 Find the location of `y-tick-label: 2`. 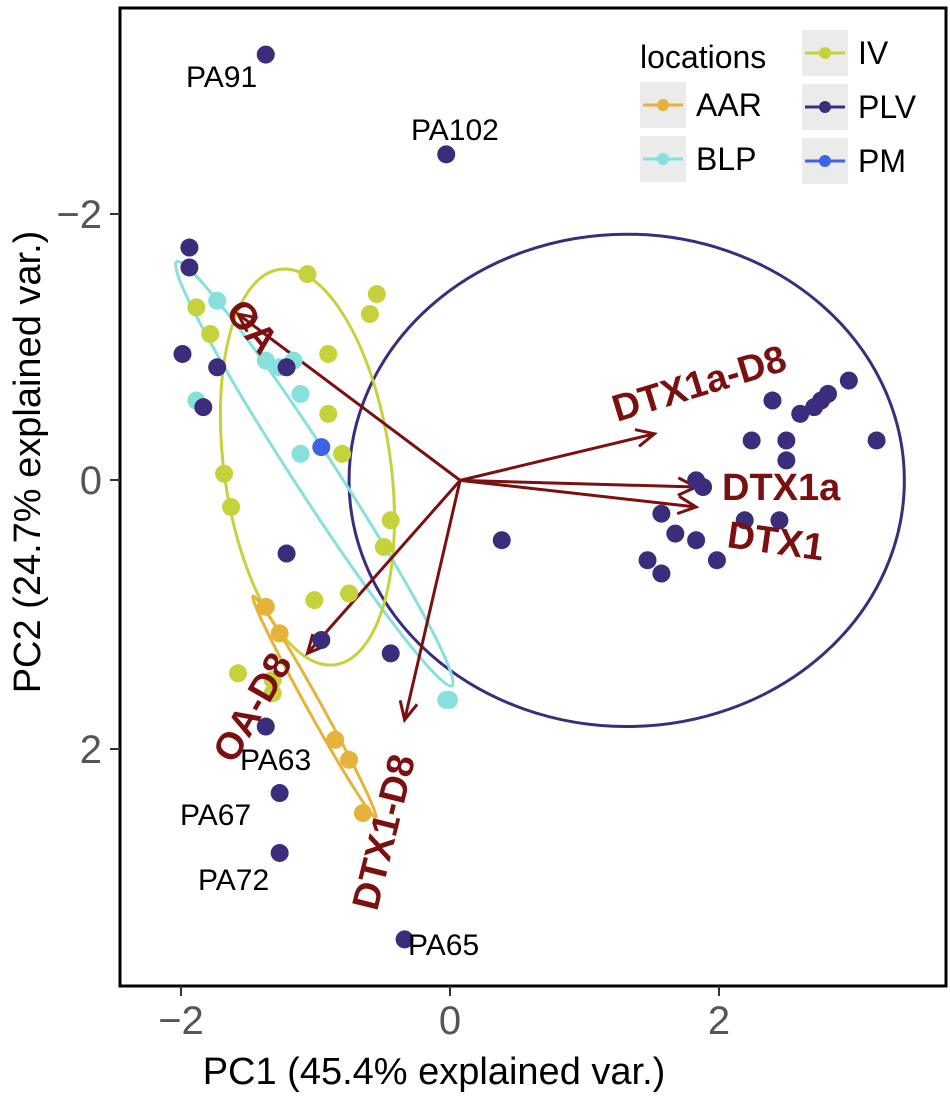

y-tick-label: 2 is located at coordinates (91, 750).